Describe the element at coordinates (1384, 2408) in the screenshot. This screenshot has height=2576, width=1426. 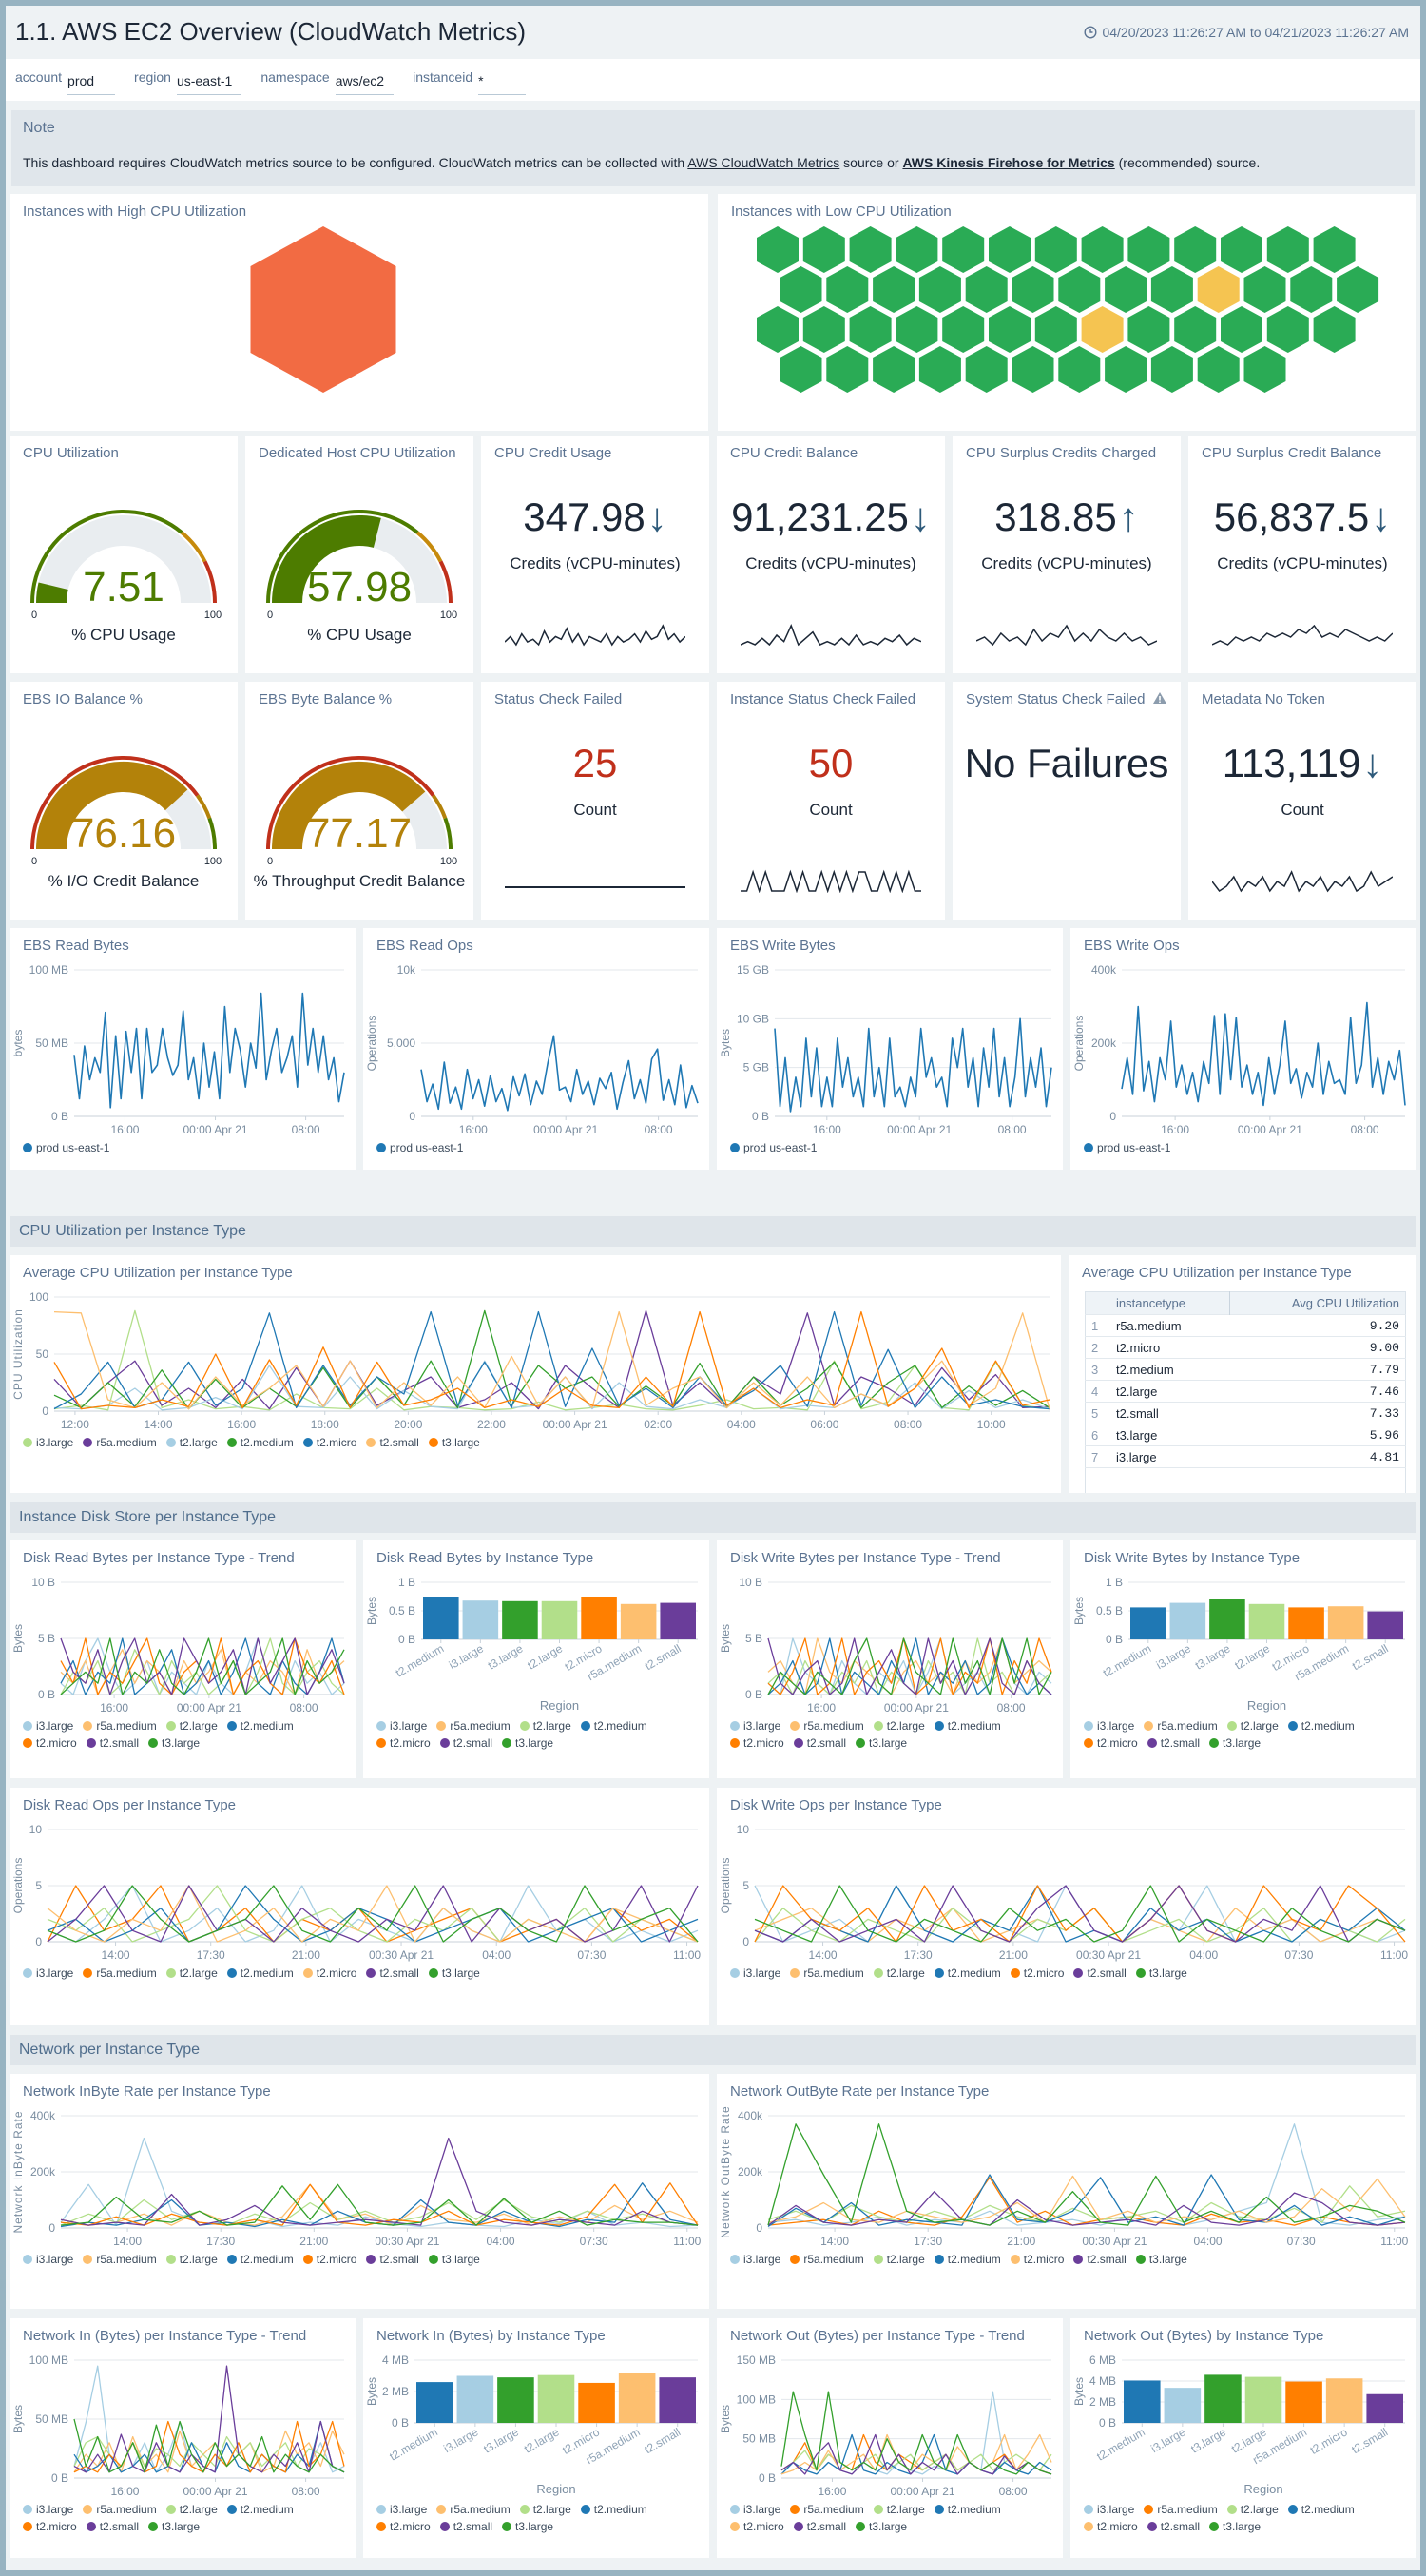
I see `bar-t2-small` at that location.